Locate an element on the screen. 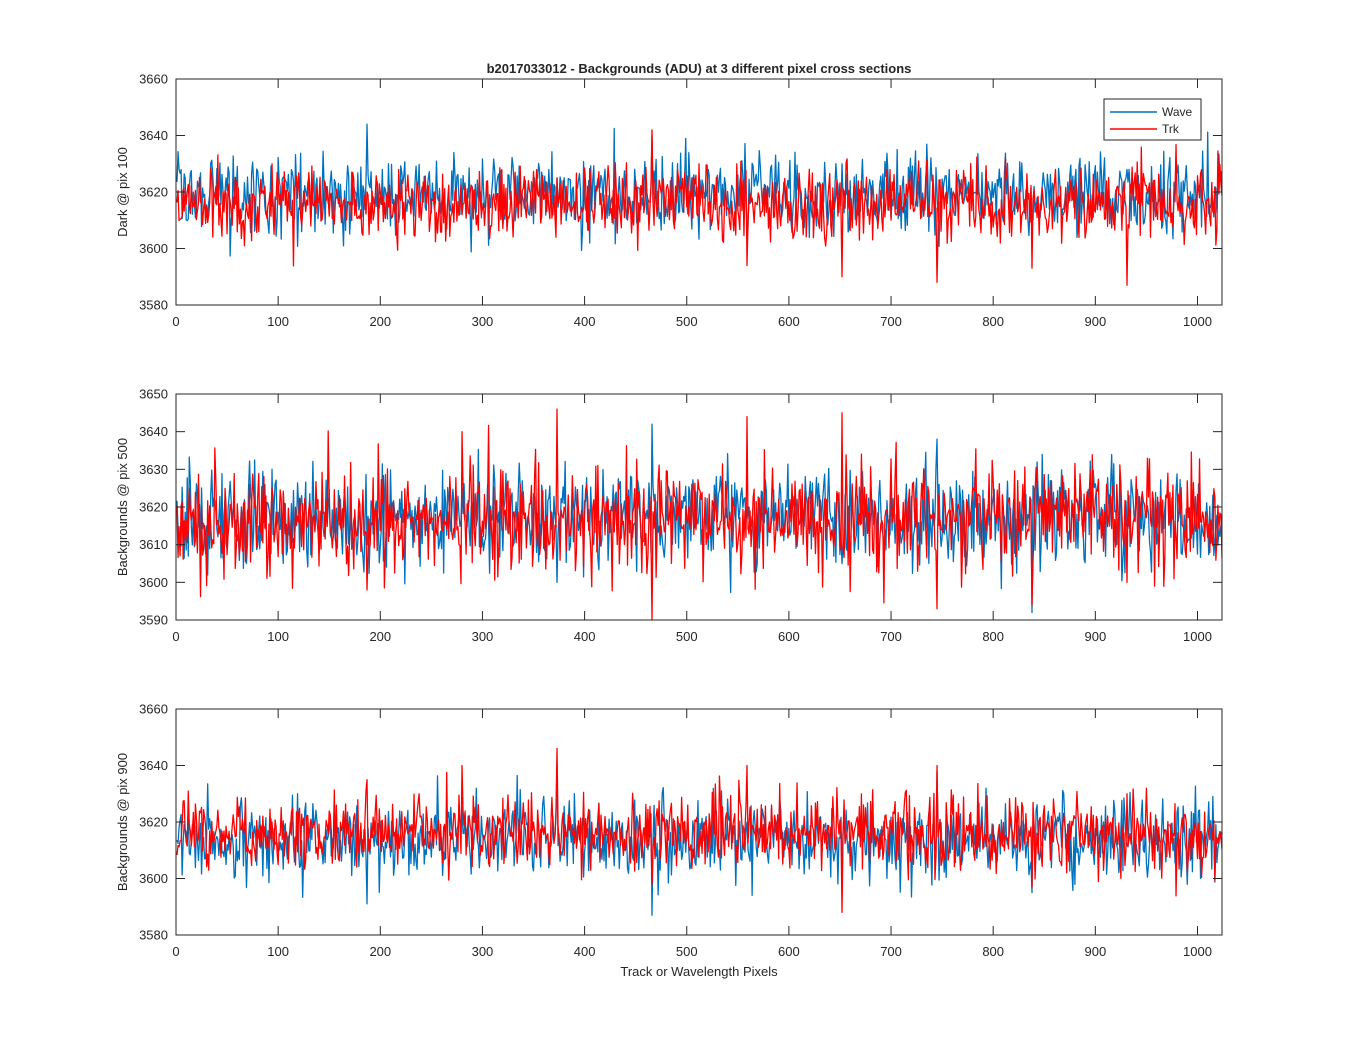 The image size is (1350, 1050). y-axis-label: Dark @ pix 100 is located at coordinates (122, 192).